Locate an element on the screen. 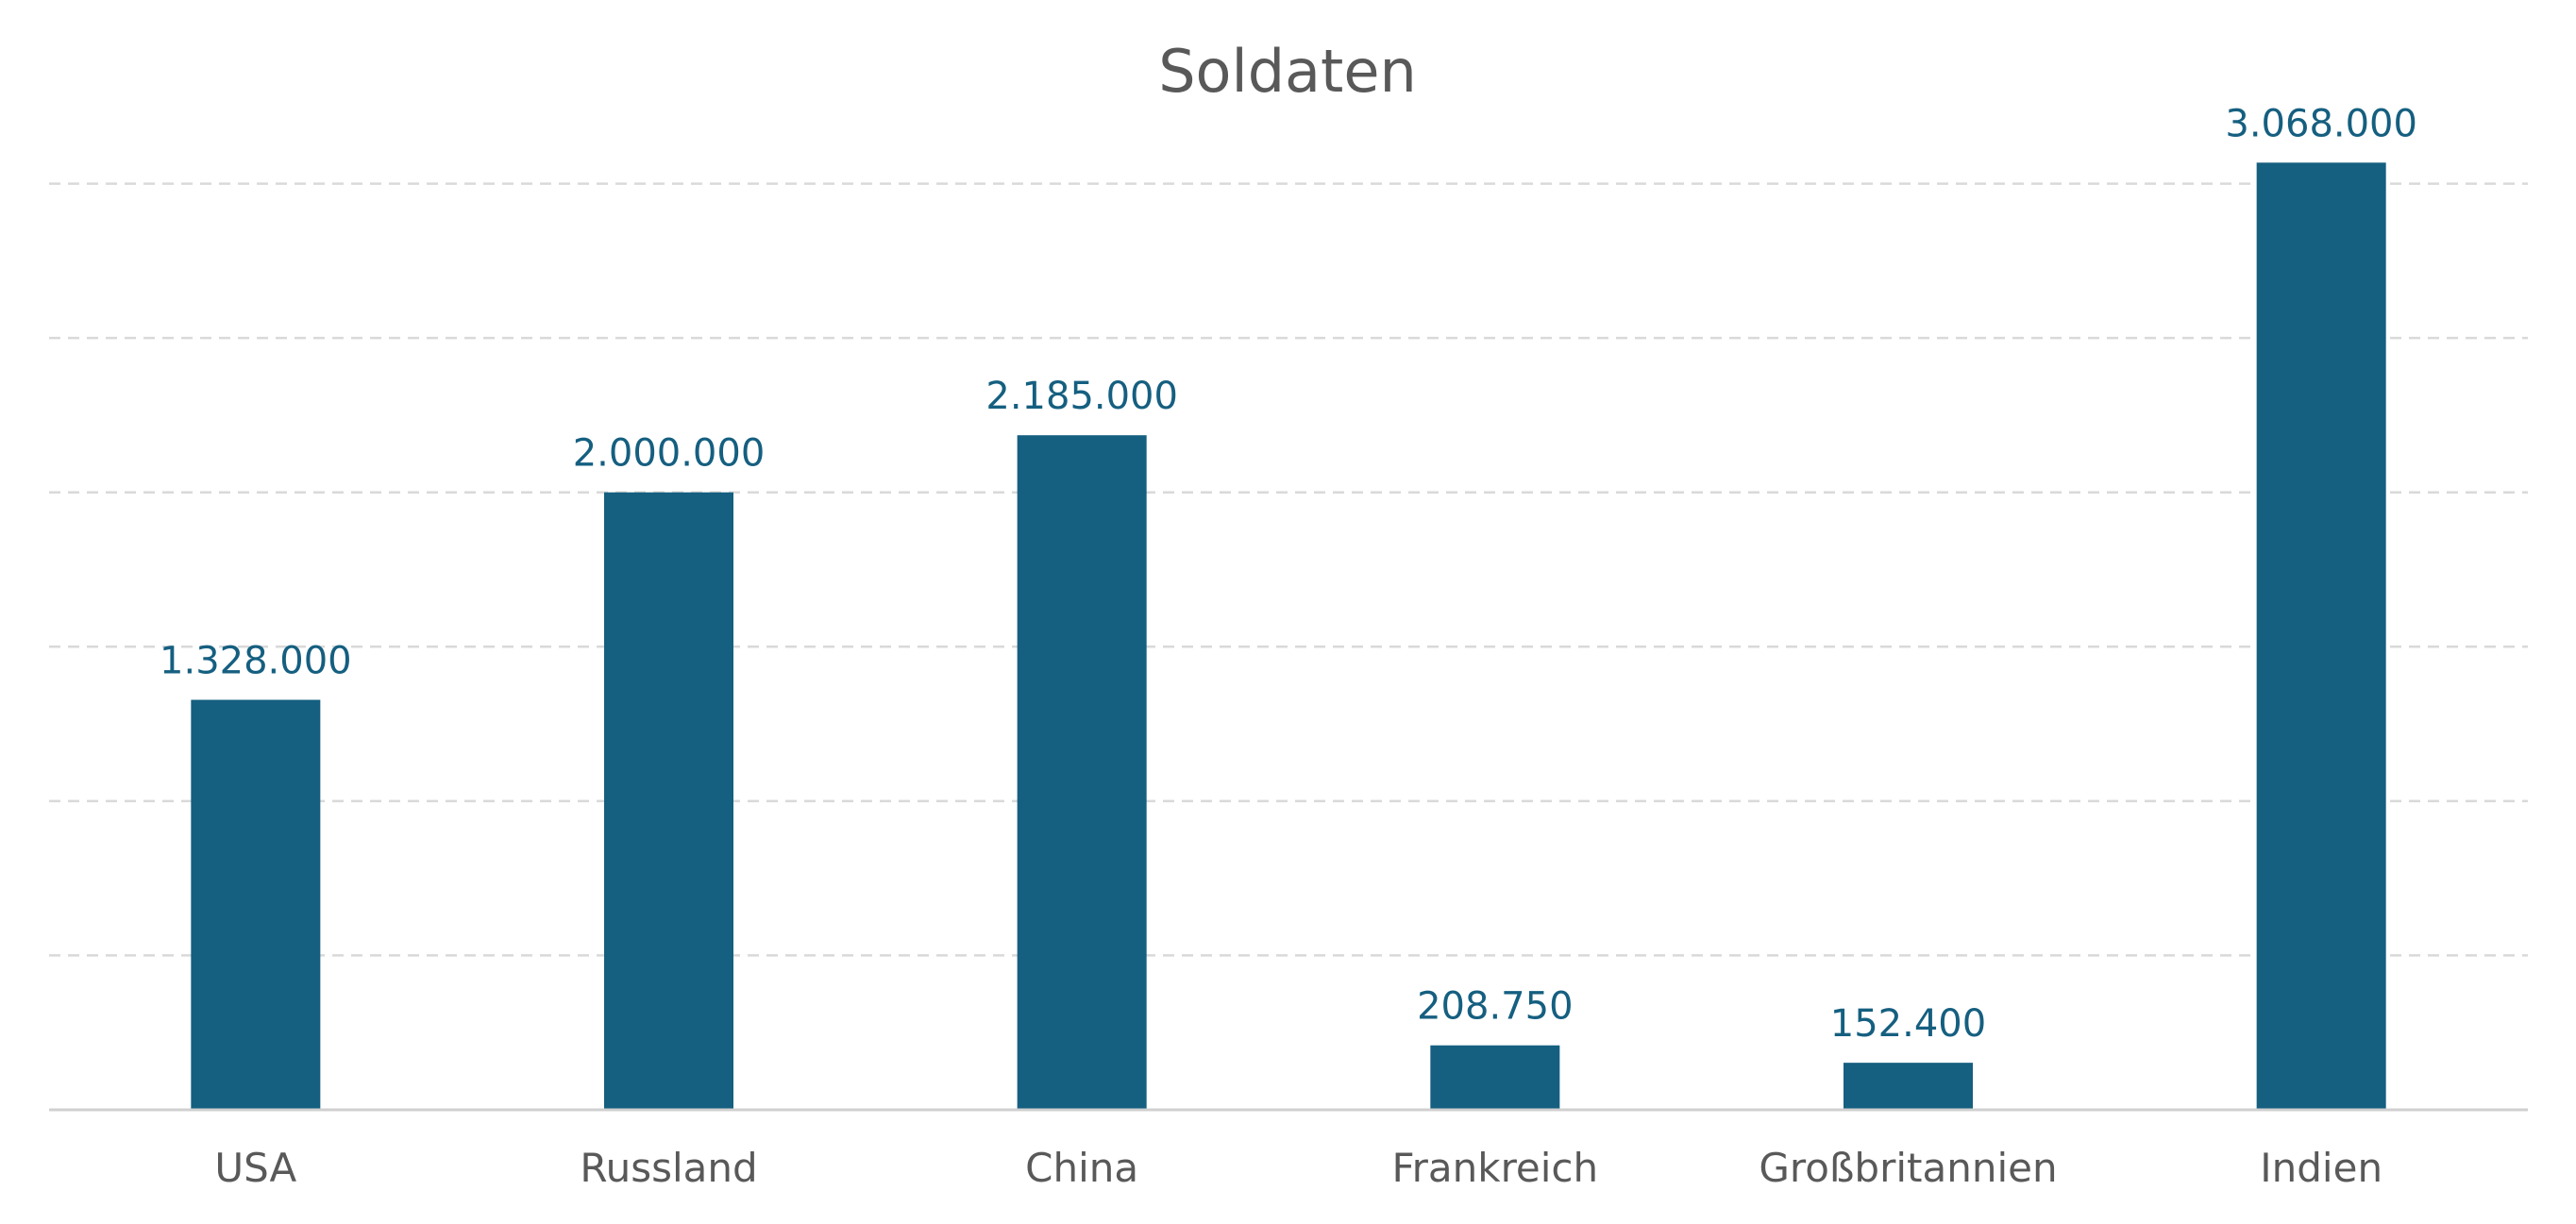 The height and width of the screenshot is (1224, 2576). value-label-3: 208.750 is located at coordinates (1495, 1007).